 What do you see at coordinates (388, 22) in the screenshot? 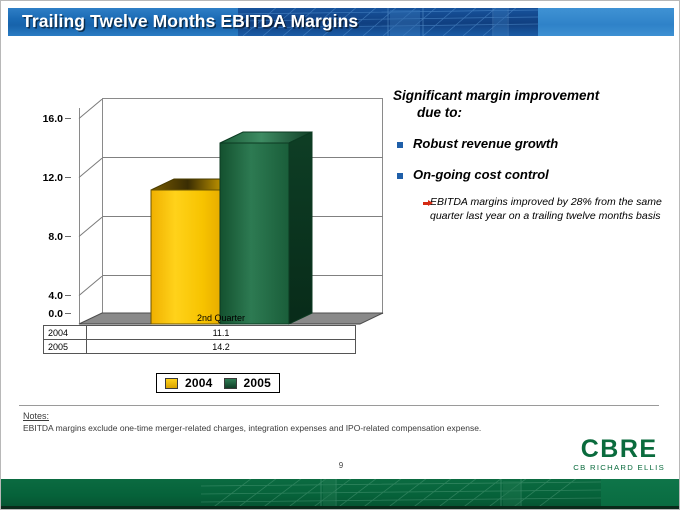
I see `building-pattern-icon` at bounding box center [388, 22].